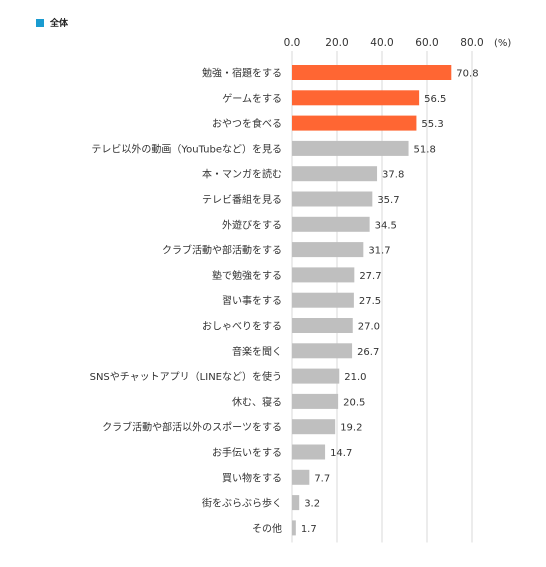 The width and height of the screenshot is (546, 567). Describe the element at coordinates (252, 224) in the screenshot. I see `category-label: 外遊びをする` at that location.